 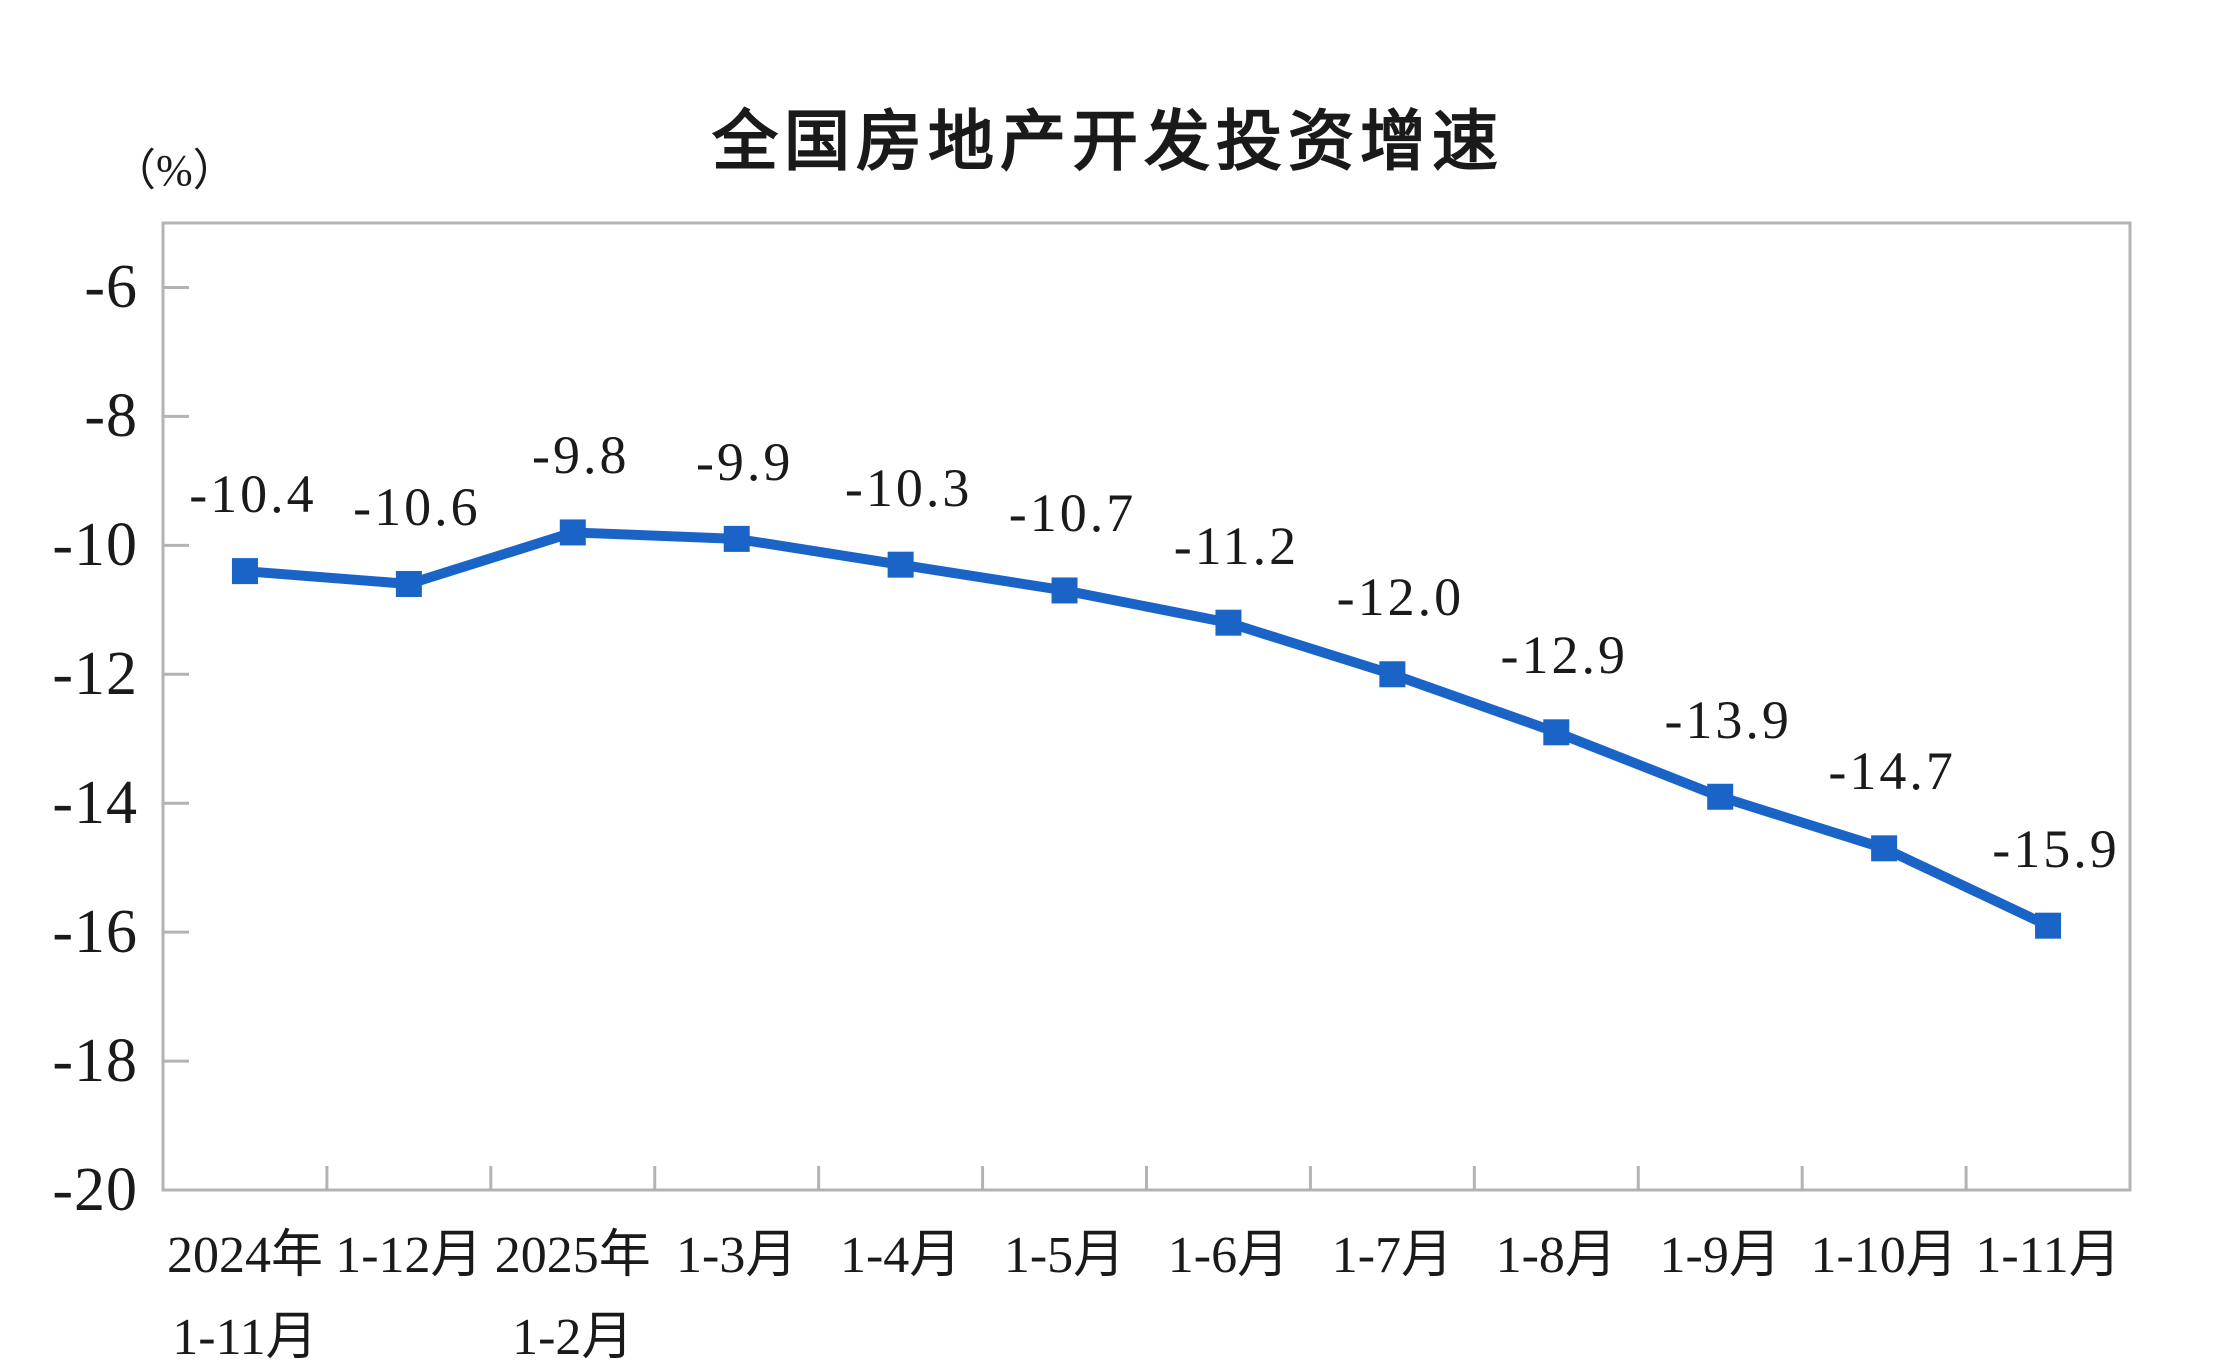 What do you see at coordinates (111, 416) in the screenshot?
I see `y-tick-label: -8` at bounding box center [111, 416].